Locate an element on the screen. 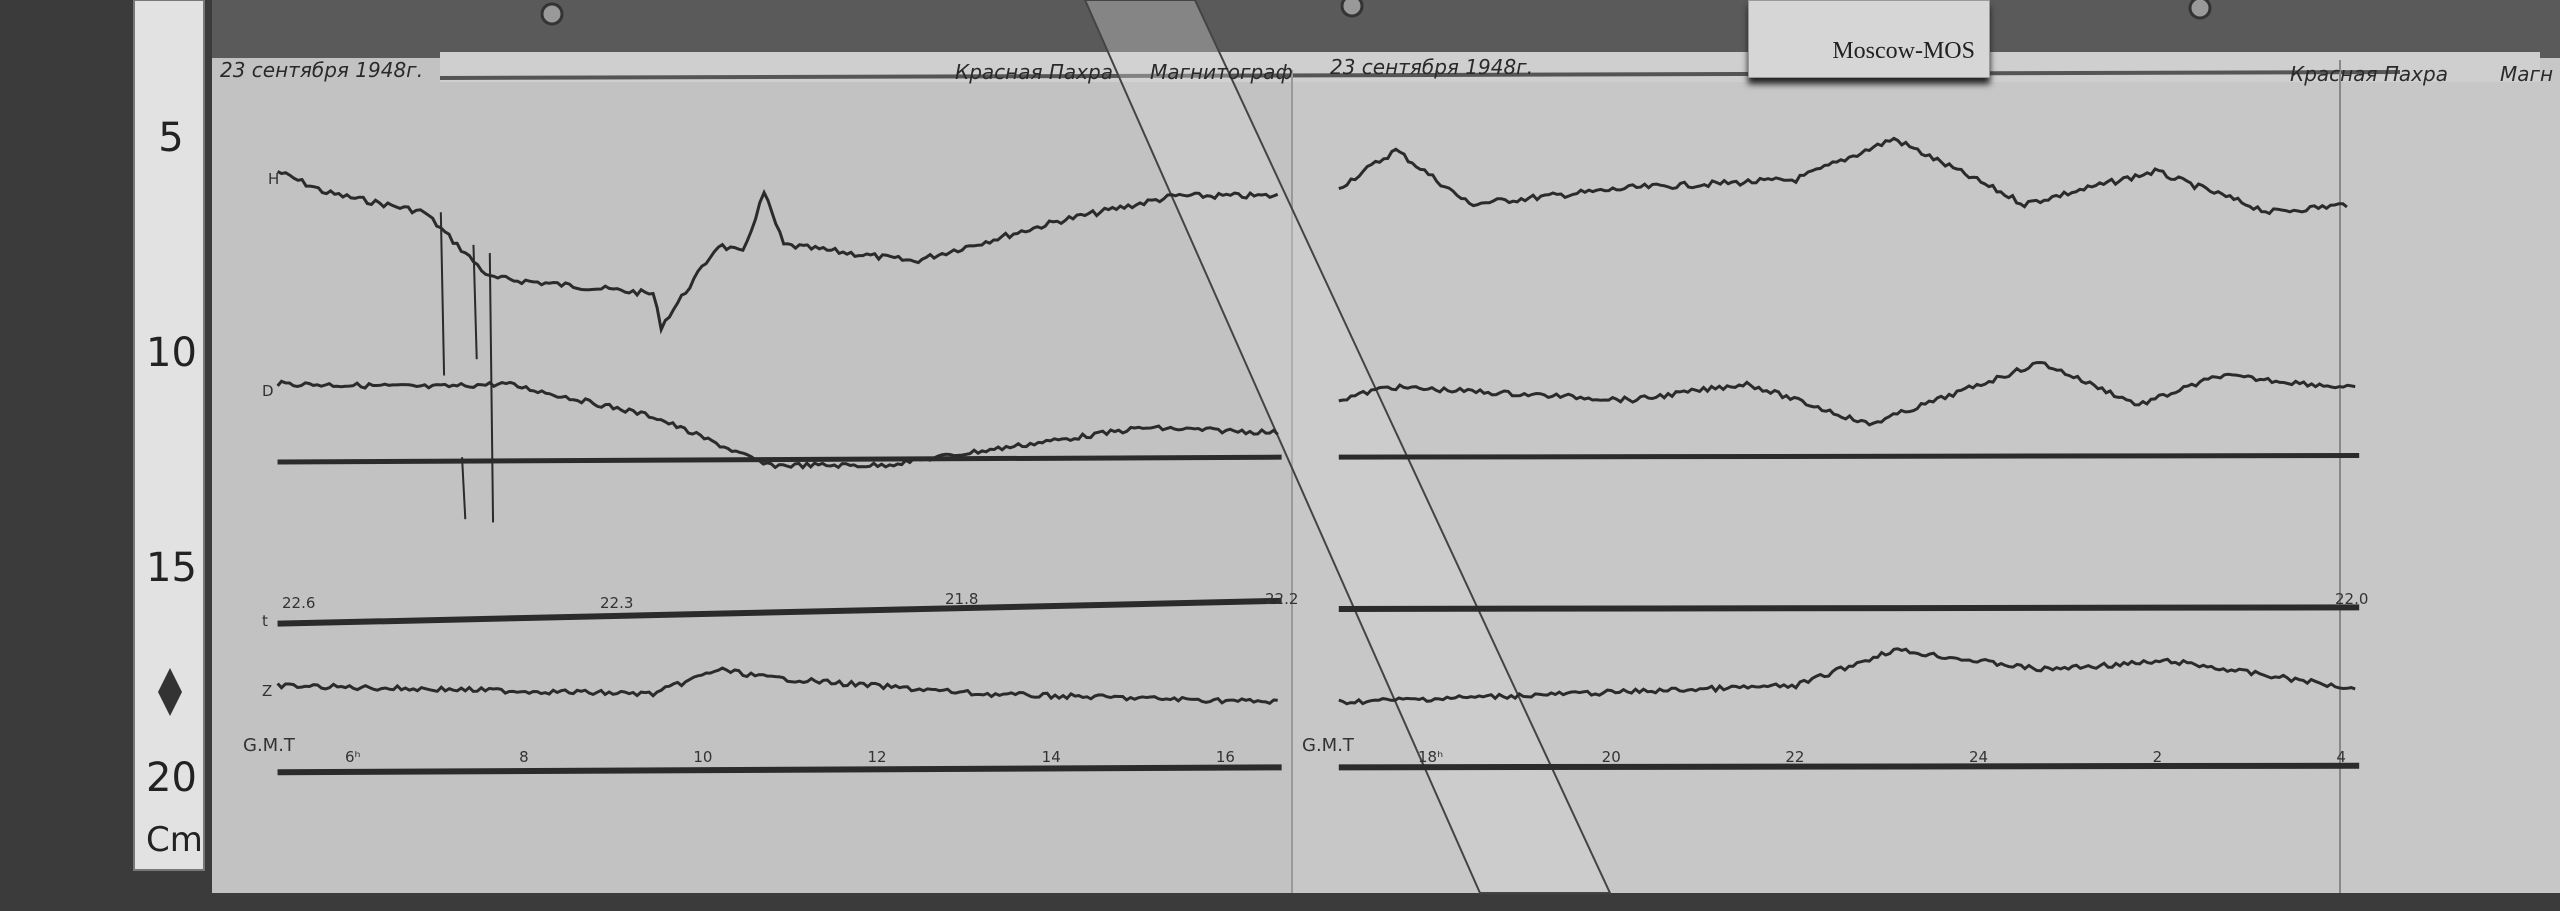 This screenshot has width=2560, height=911. ruler-unit: Cm is located at coordinates (174, 840).